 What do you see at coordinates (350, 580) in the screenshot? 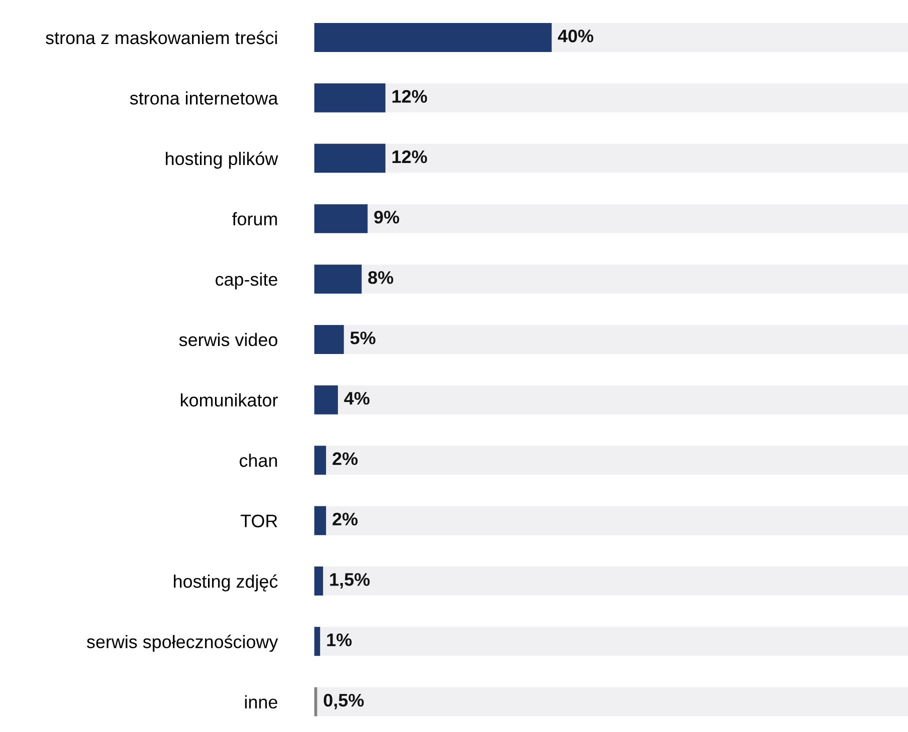
I see `data-label: 1,5%` at bounding box center [350, 580].